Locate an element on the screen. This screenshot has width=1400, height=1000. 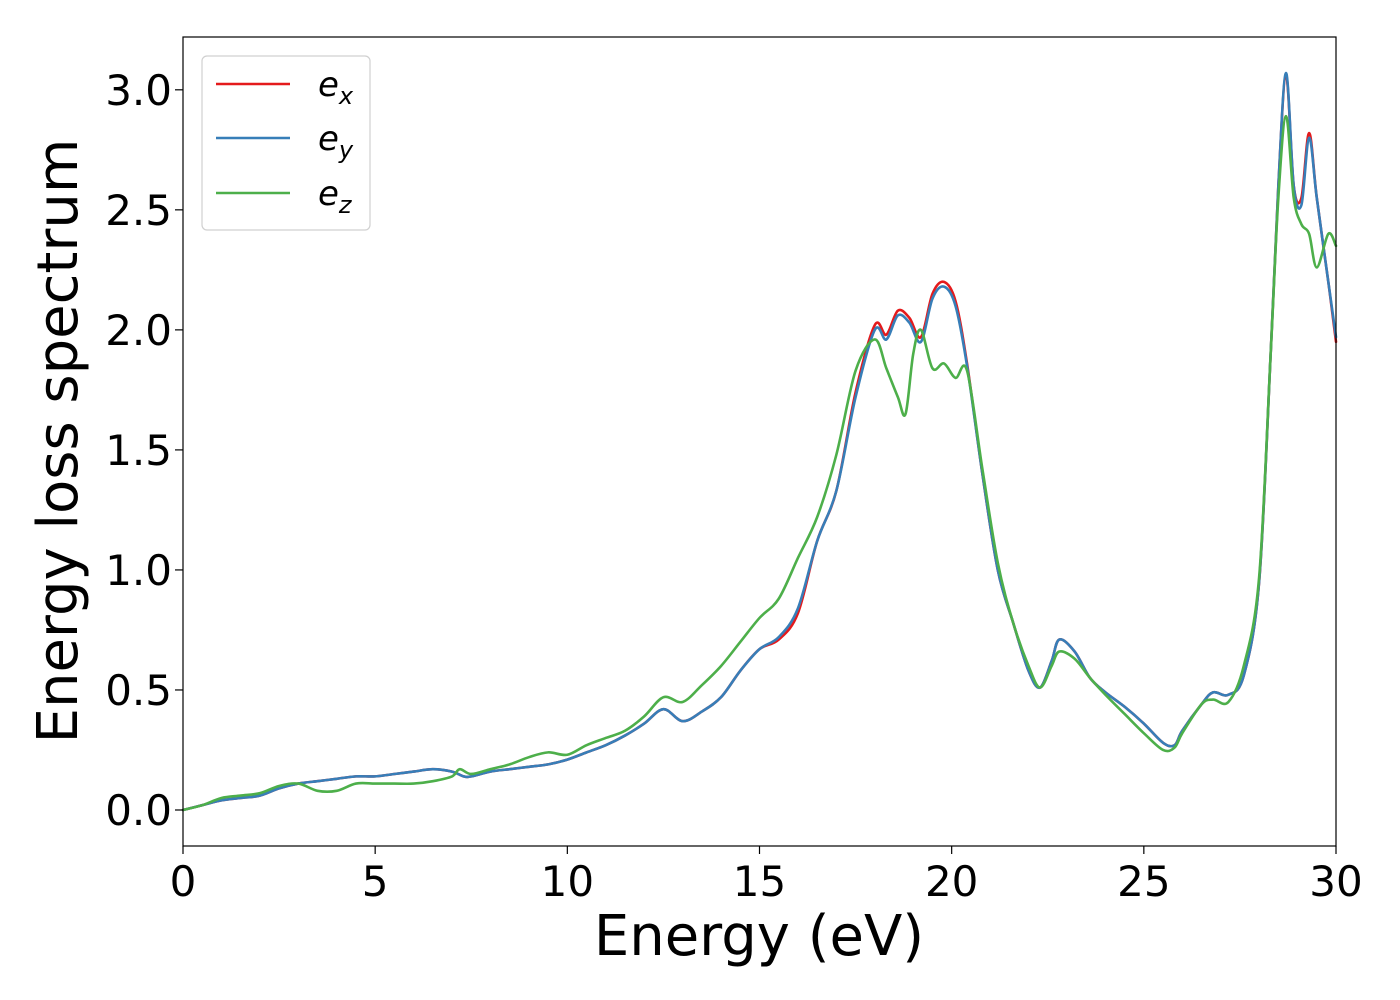
y-tick-label: 3.0 is located at coordinates (138, 90).